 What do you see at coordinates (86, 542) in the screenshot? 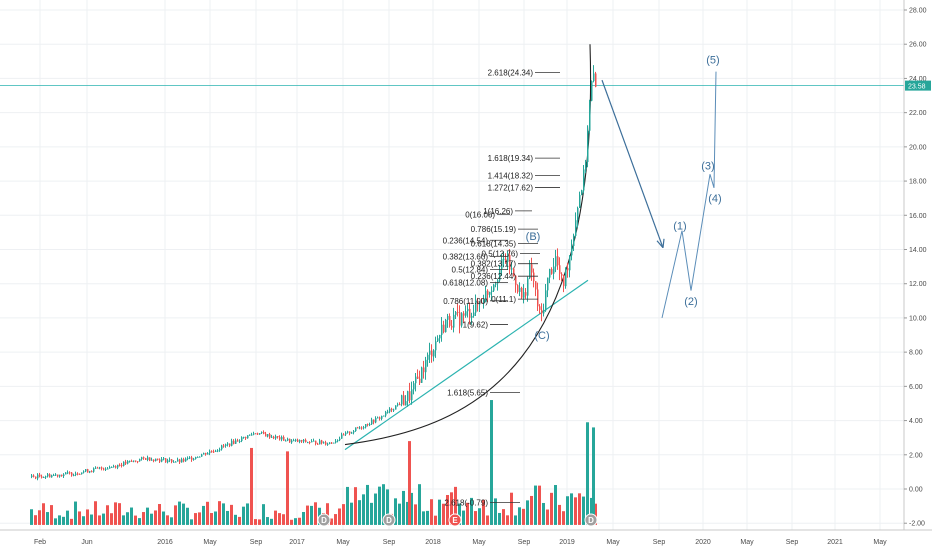
I see `x-tick-label: Jun` at bounding box center [86, 542].